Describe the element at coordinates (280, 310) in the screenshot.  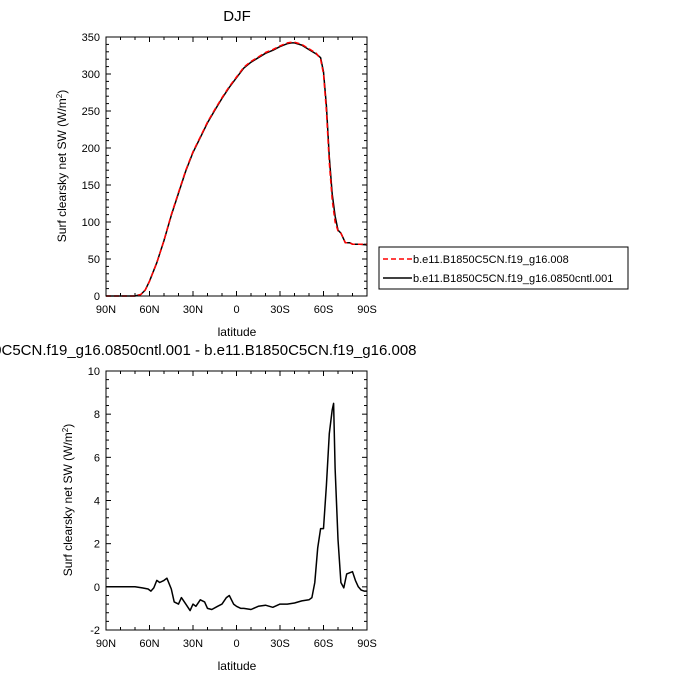
I see `top-x-tick-label: 30S` at that location.